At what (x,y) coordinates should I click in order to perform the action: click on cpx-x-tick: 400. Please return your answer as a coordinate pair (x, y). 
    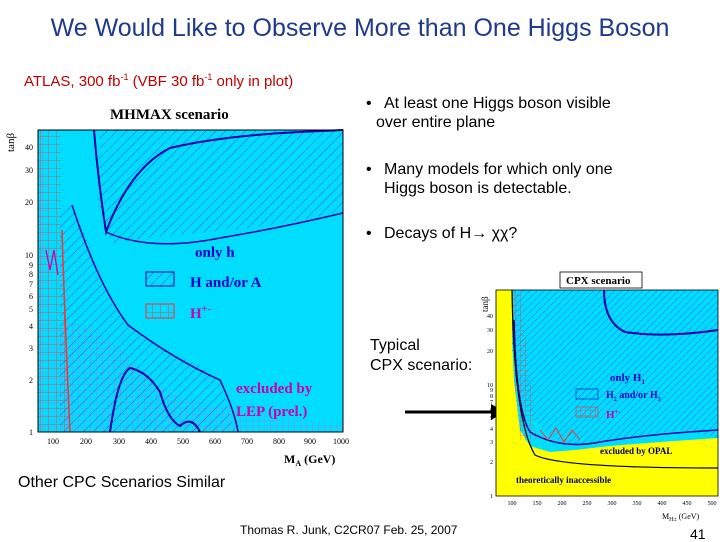
    Looking at the image, I should click on (662, 504).